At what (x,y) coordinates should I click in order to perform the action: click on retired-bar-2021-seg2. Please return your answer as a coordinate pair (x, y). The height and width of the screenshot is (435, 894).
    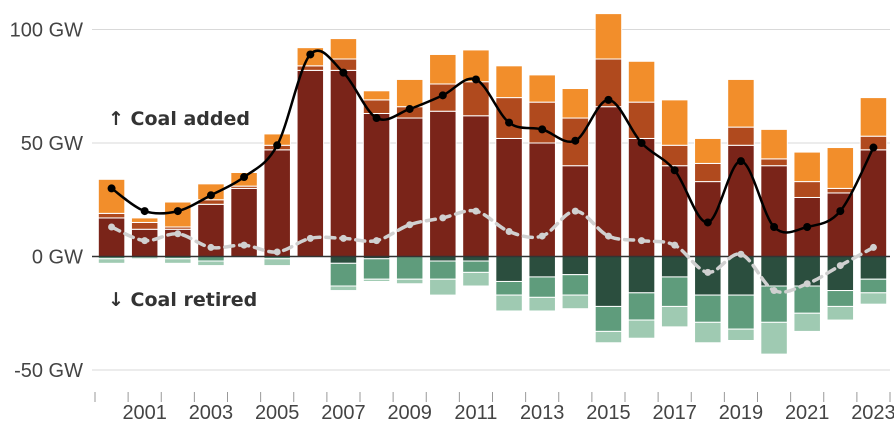
    Looking at the image, I should click on (807, 299).